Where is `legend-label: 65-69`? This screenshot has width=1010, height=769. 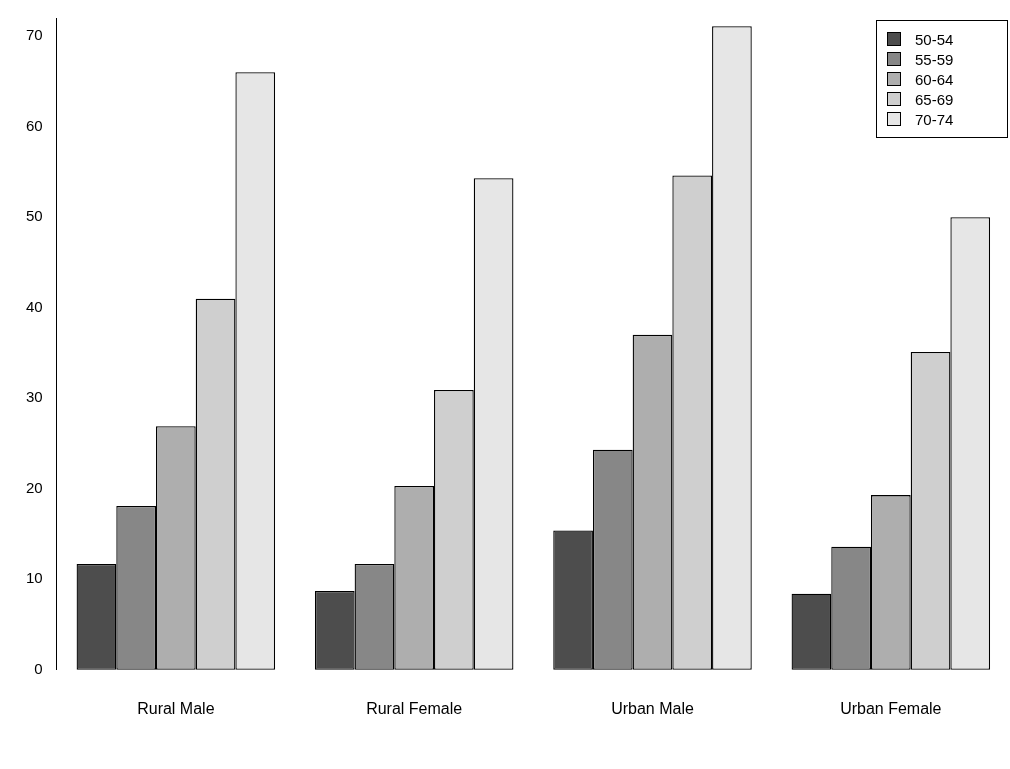
legend-label: 65-69 is located at coordinates (934, 99).